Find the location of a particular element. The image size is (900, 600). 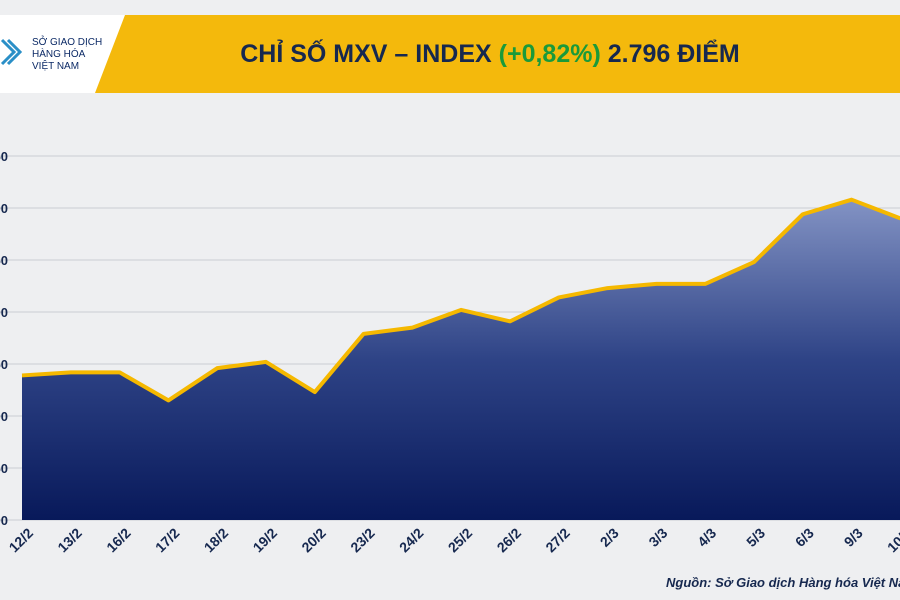

header-band is located at coordinates (450, 54).